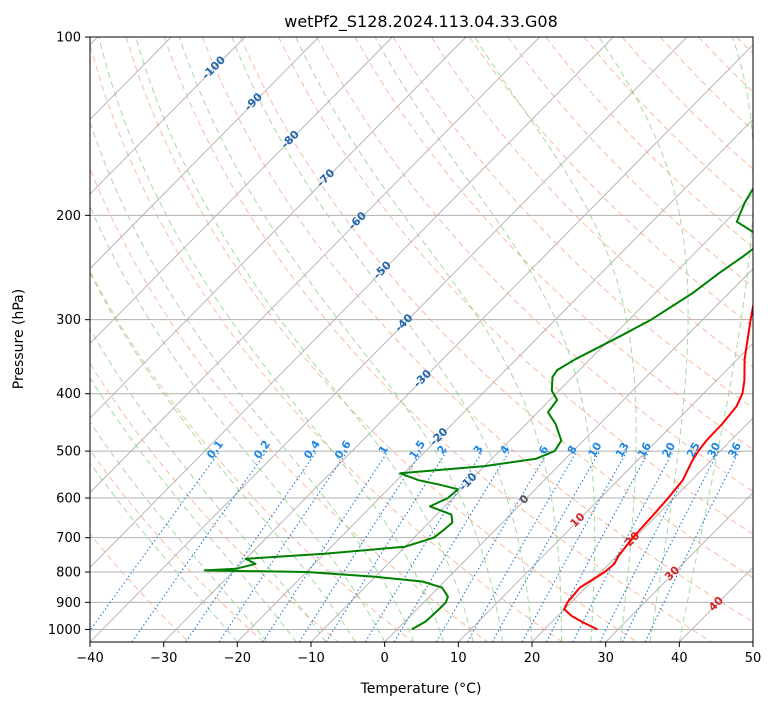 Image resolution: width=775 pixels, height=708 pixels. Describe the element at coordinates (458, 658) in the screenshot. I see `x-tick-label: 10` at that location.